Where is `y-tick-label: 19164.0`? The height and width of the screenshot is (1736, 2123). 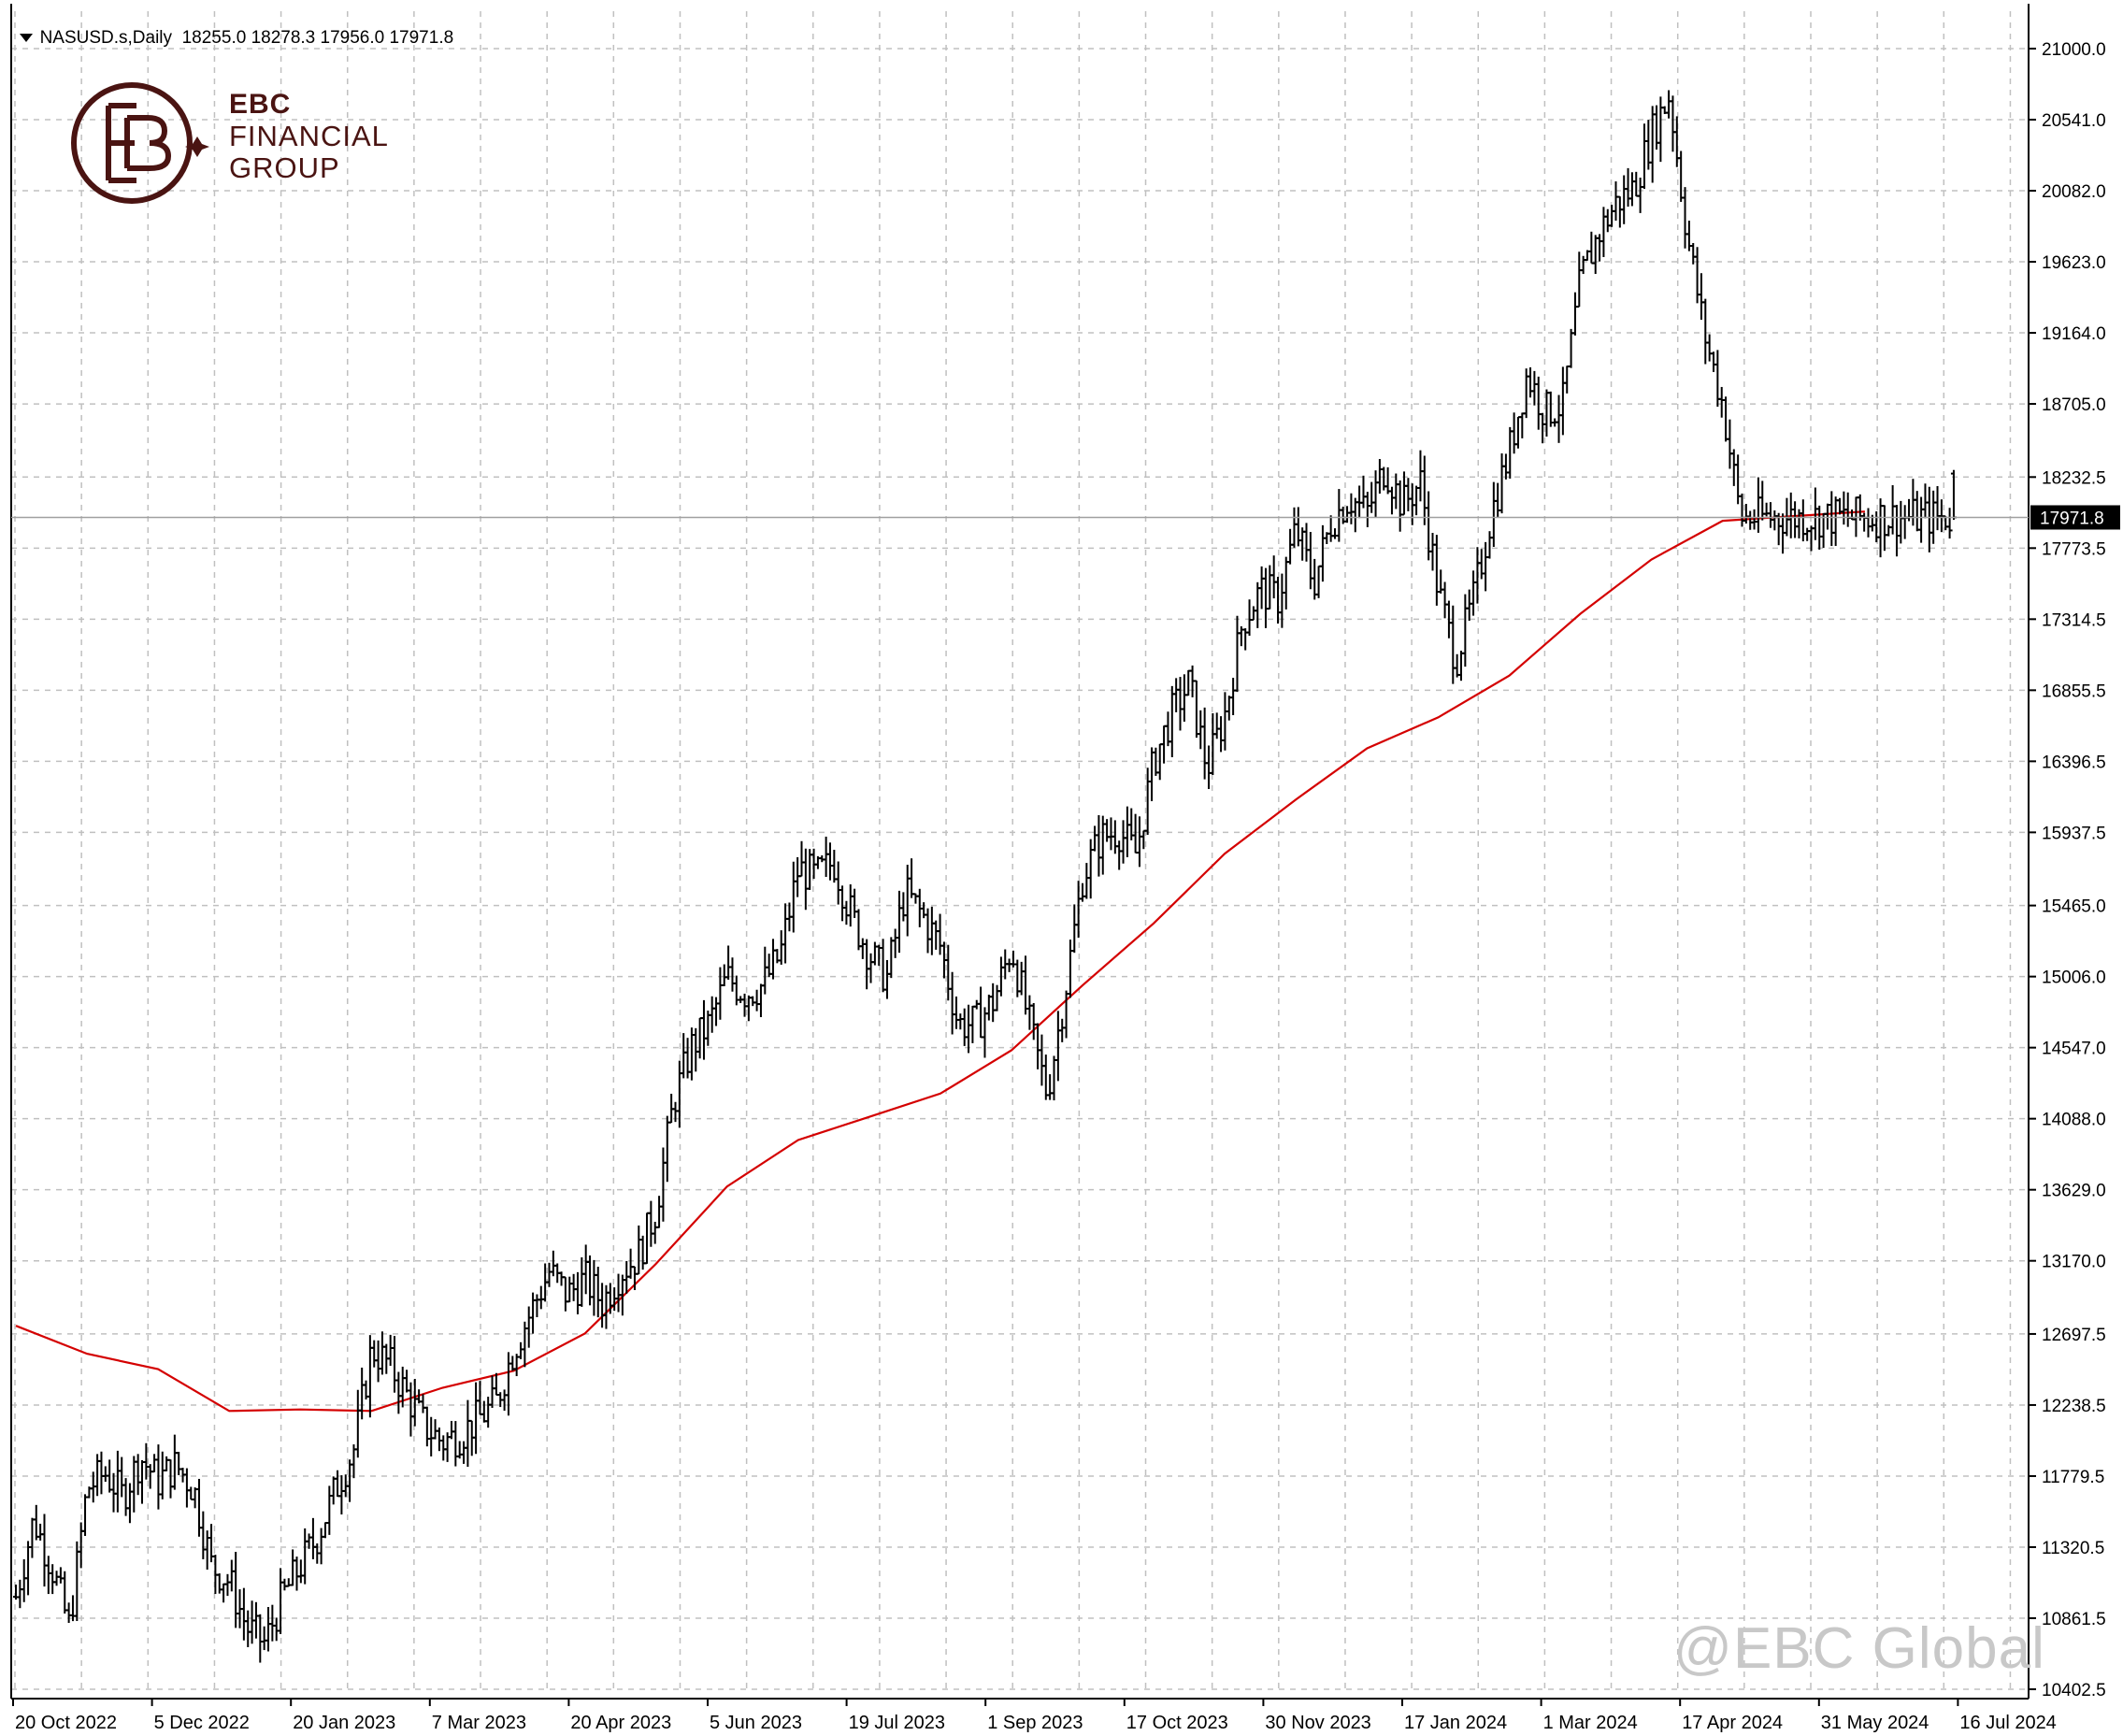 y-tick-label: 19164.0 is located at coordinates (2074, 334).